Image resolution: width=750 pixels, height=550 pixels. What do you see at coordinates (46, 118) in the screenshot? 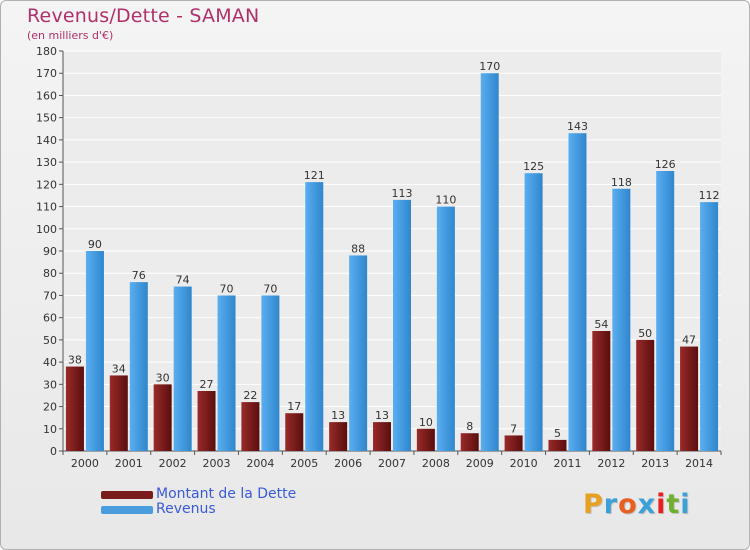
I see `y-tick-label: 150` at bounding box center [46, 118].